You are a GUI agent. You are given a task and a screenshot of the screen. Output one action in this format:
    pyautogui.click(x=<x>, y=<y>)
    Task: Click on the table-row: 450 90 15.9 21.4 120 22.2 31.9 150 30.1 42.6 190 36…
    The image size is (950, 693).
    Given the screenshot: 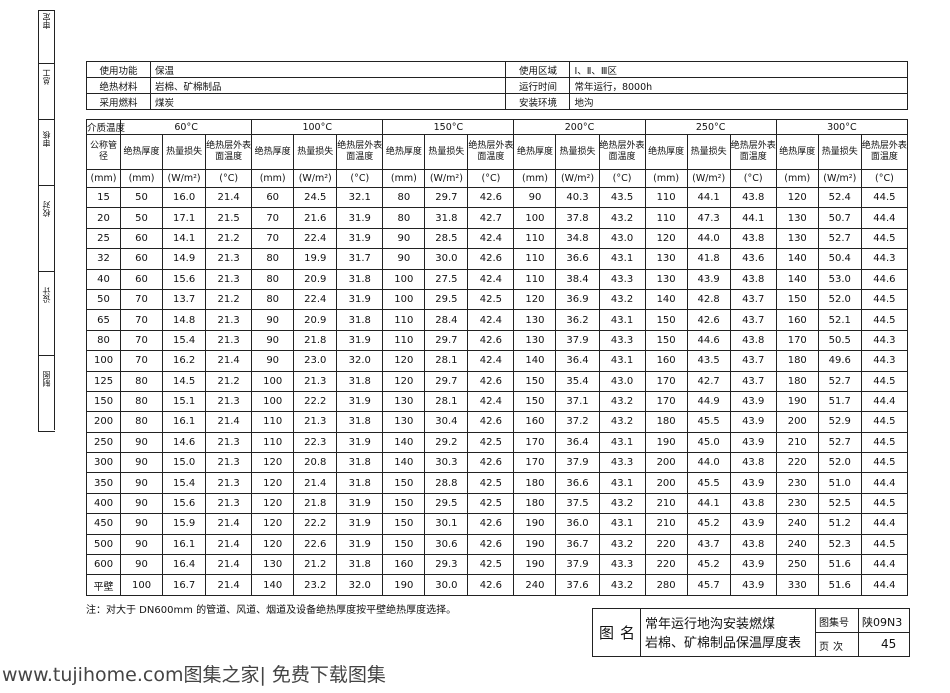 What is the action you would take?
    pyautogui.click(x=497, y=524)
    